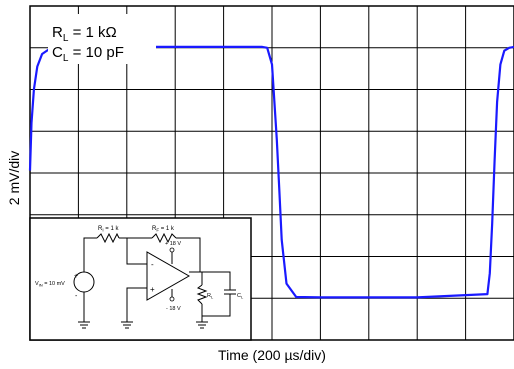  Describe the element at coordinates (76, 296) in the screenshot. I see `source-minus: -` at that location.